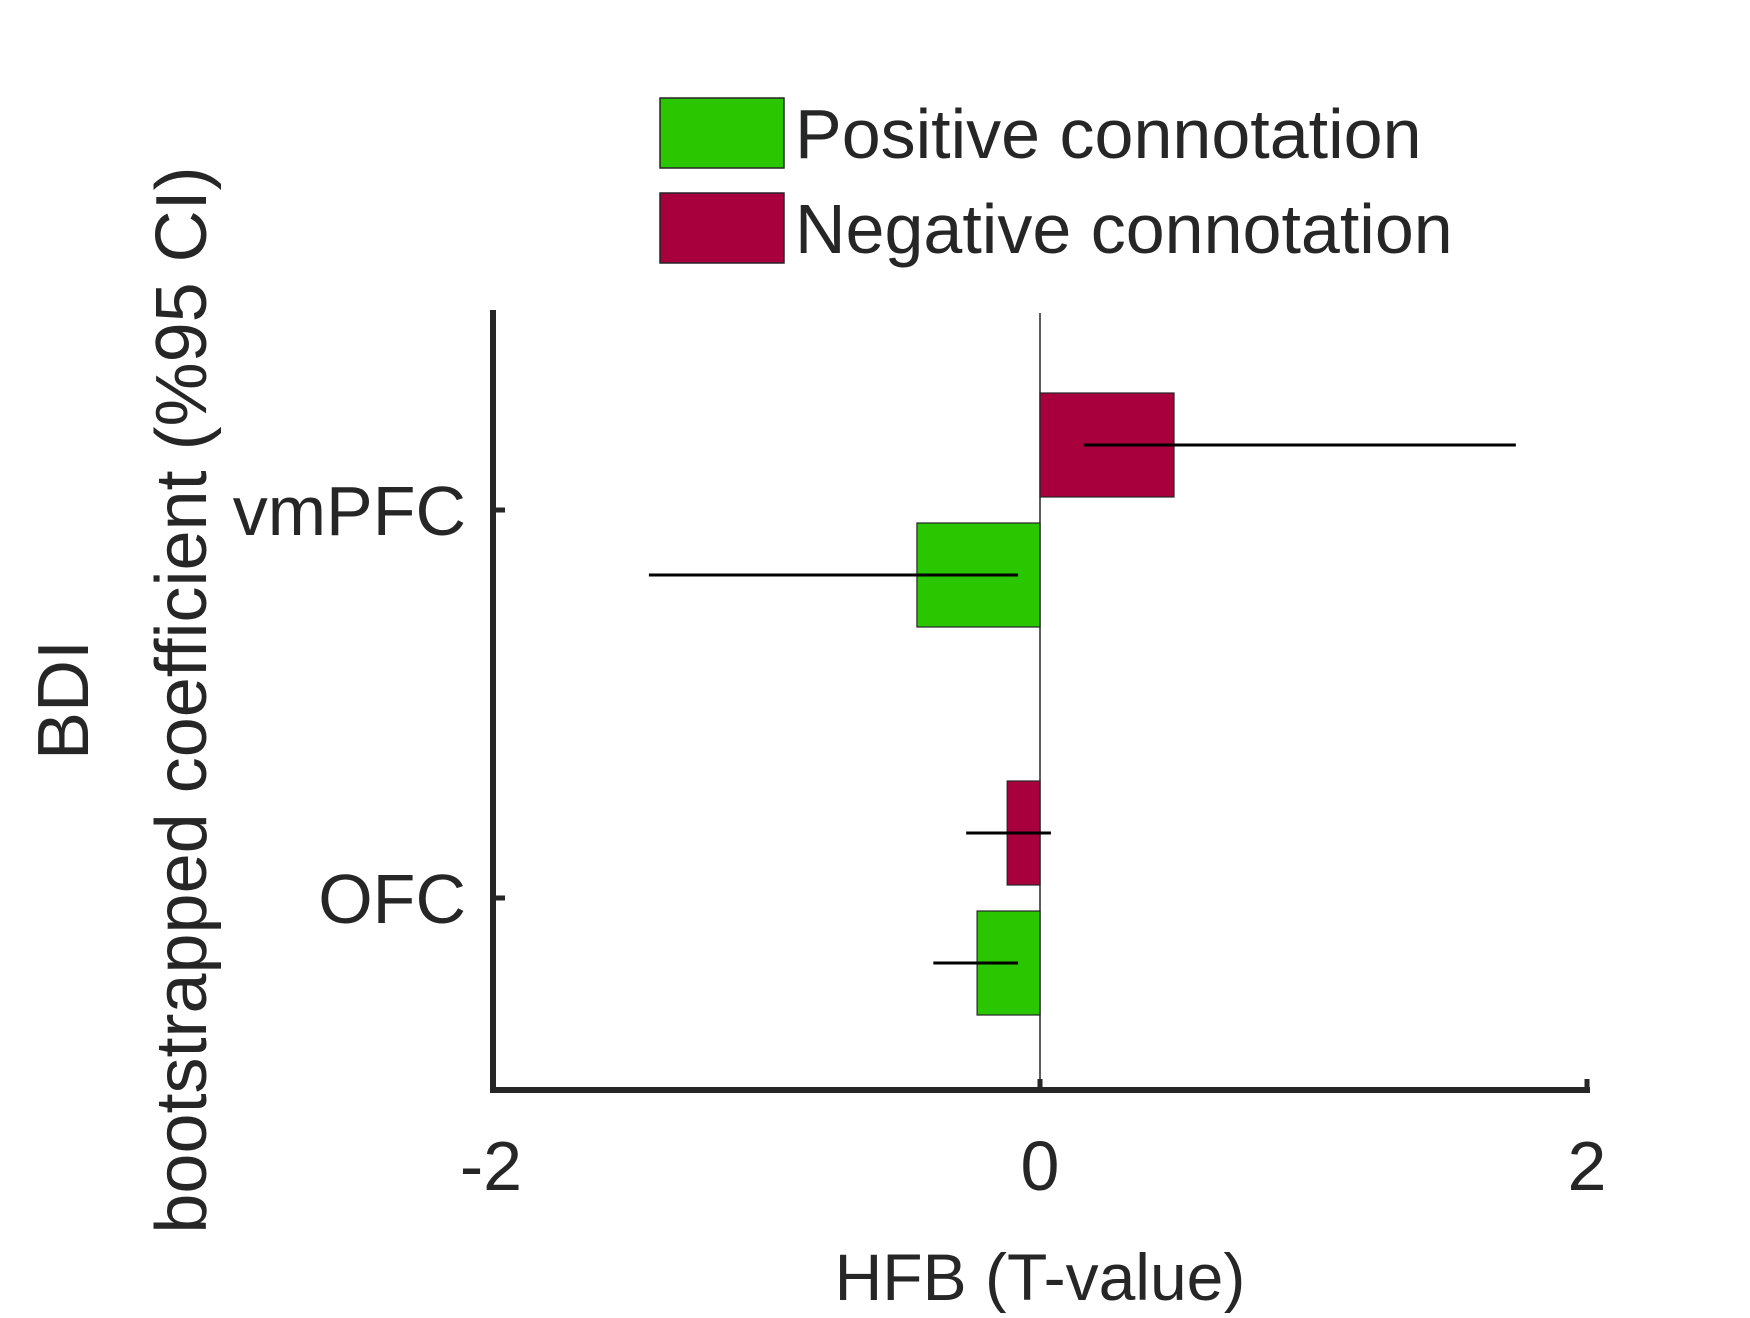 The width and height of the screenshot is (1750, 1318). I want to click on legend: Positive connotation Negative connotation, so click(1056, 181).